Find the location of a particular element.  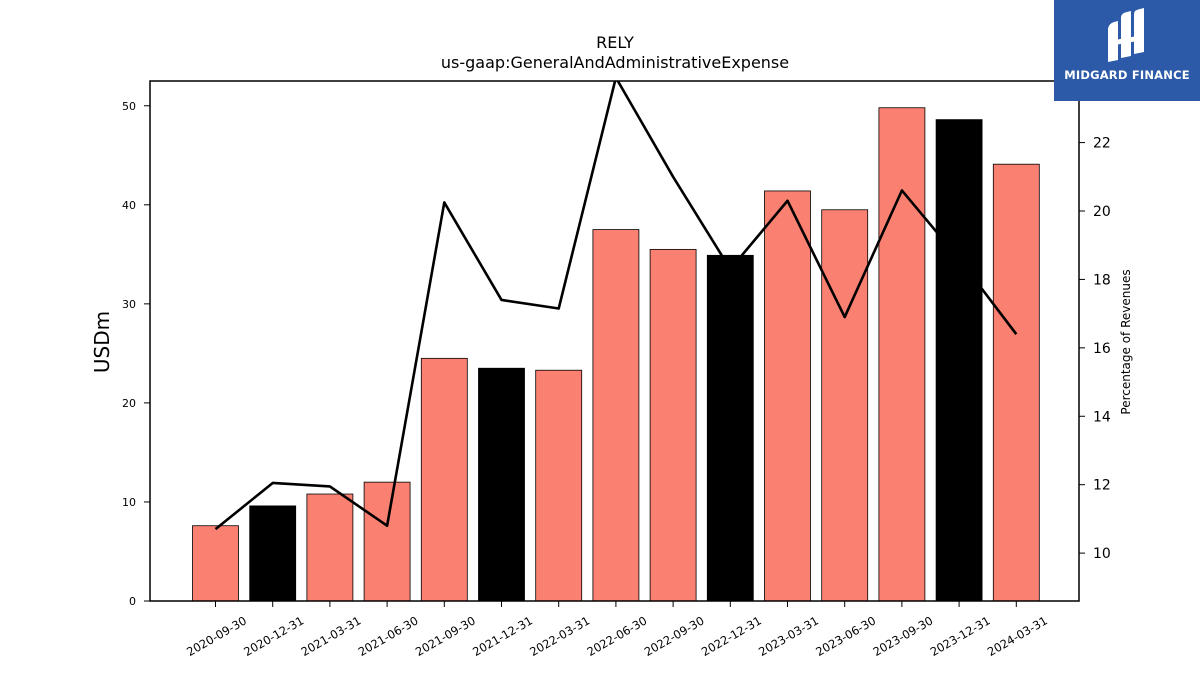

y2-axis-label: Percentage of Revenues is located at coordinates (1126, 341).